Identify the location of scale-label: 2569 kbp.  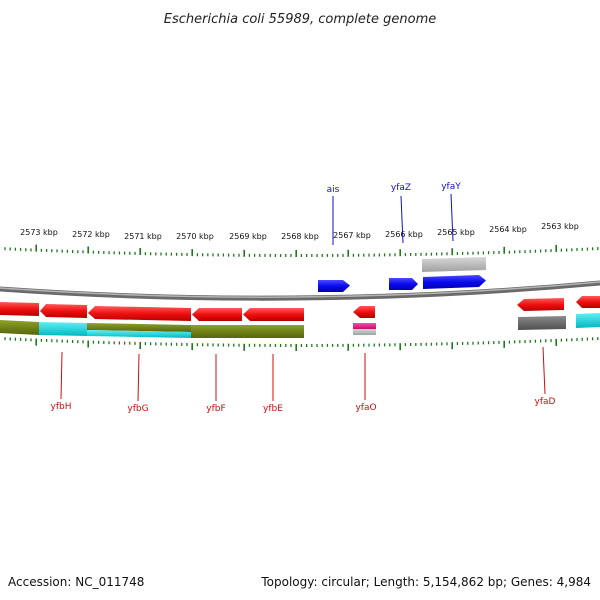
(248, 236).